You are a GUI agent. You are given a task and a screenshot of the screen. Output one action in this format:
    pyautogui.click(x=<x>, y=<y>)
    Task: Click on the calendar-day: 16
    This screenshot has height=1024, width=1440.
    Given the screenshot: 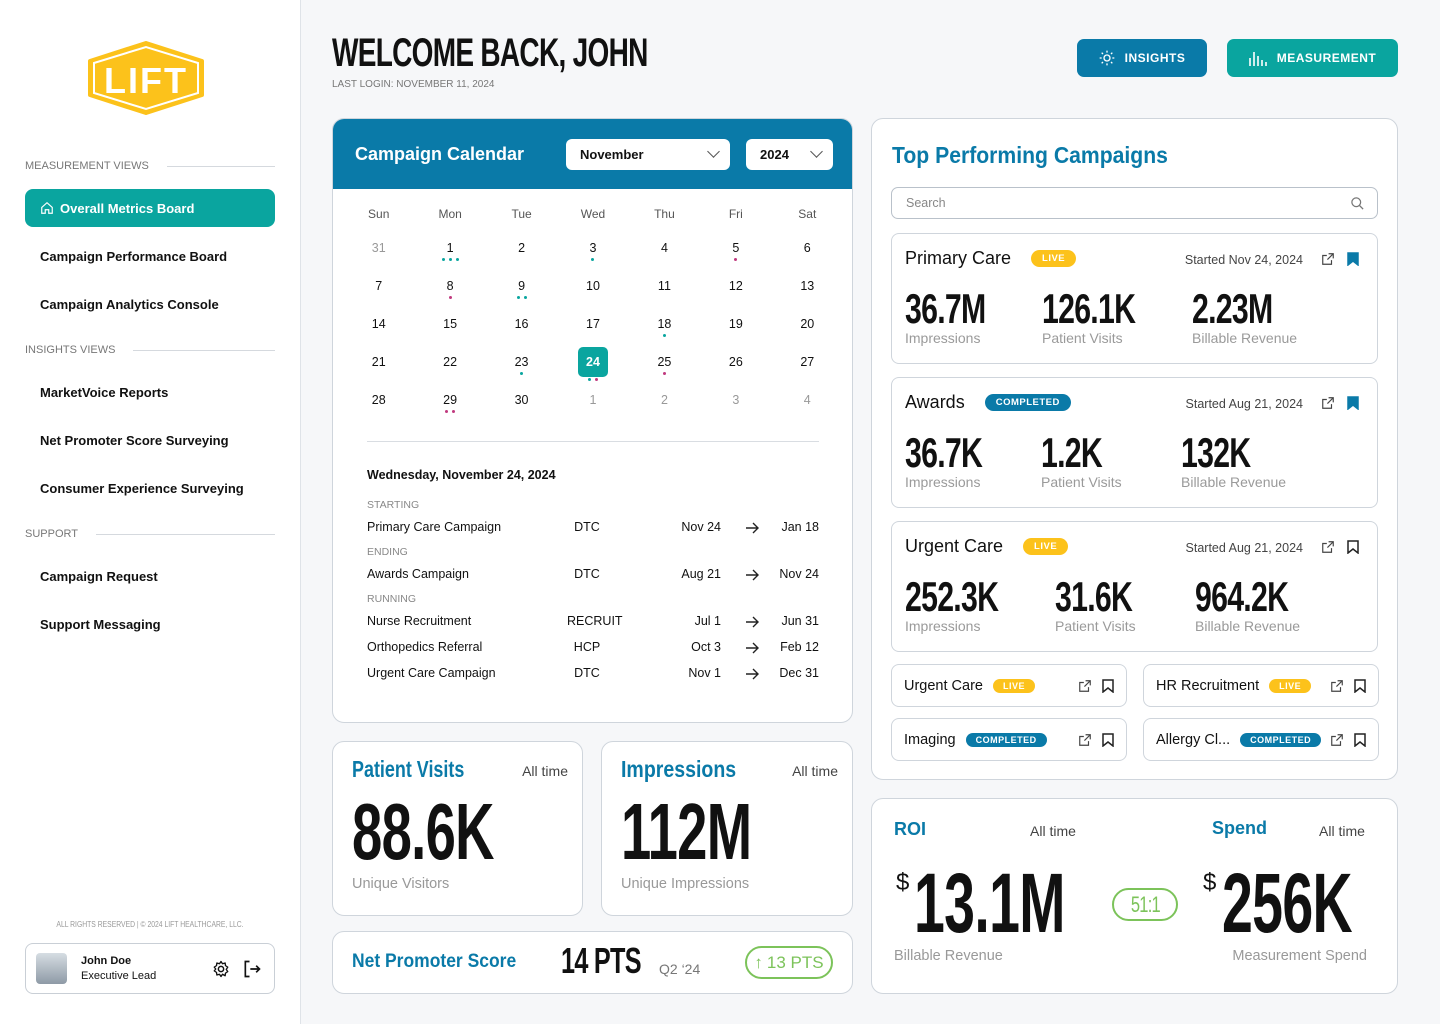 What is the action you would take?
    pyautogui.click(x=521, y=334)
    